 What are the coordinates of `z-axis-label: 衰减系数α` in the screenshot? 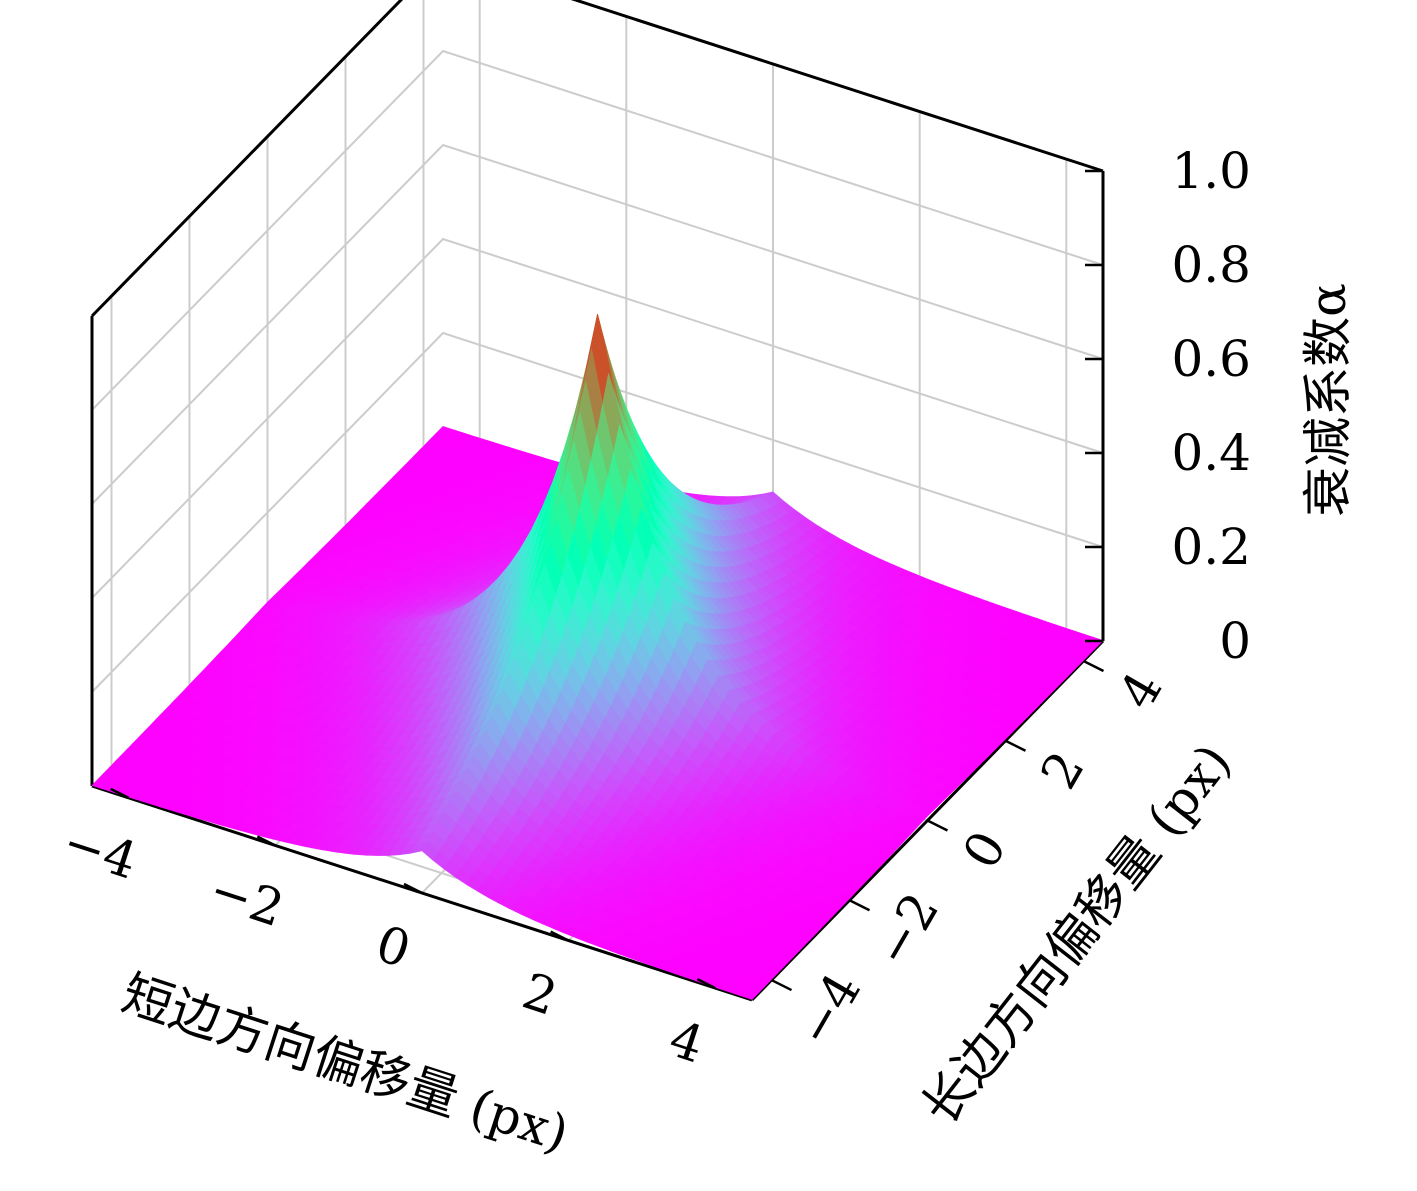 It's located at (1328, 400).